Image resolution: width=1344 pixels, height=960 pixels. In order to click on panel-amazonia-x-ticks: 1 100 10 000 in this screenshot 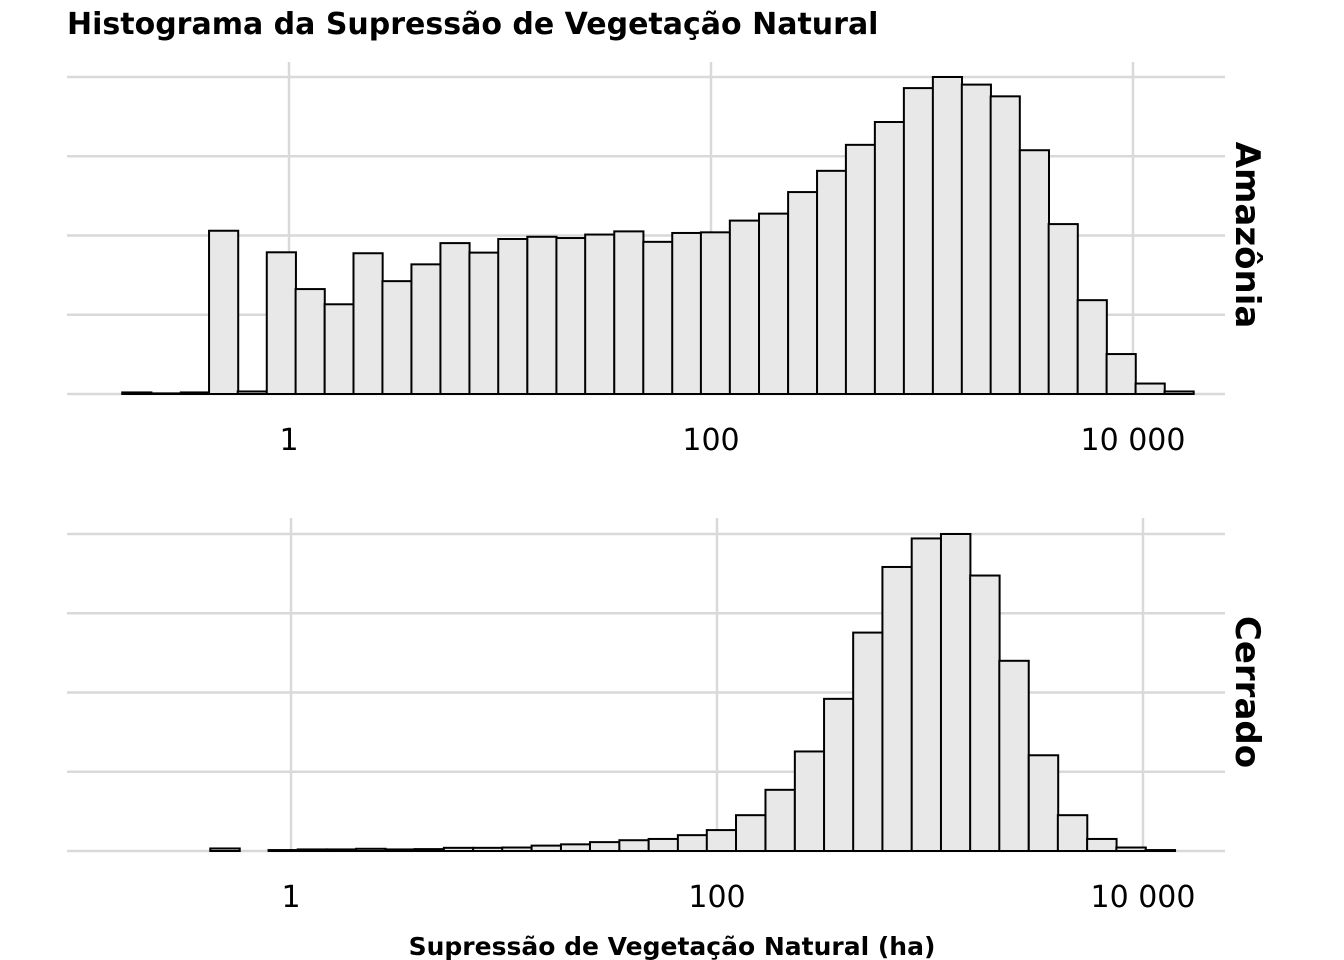, I will do `click(732, 440)`.